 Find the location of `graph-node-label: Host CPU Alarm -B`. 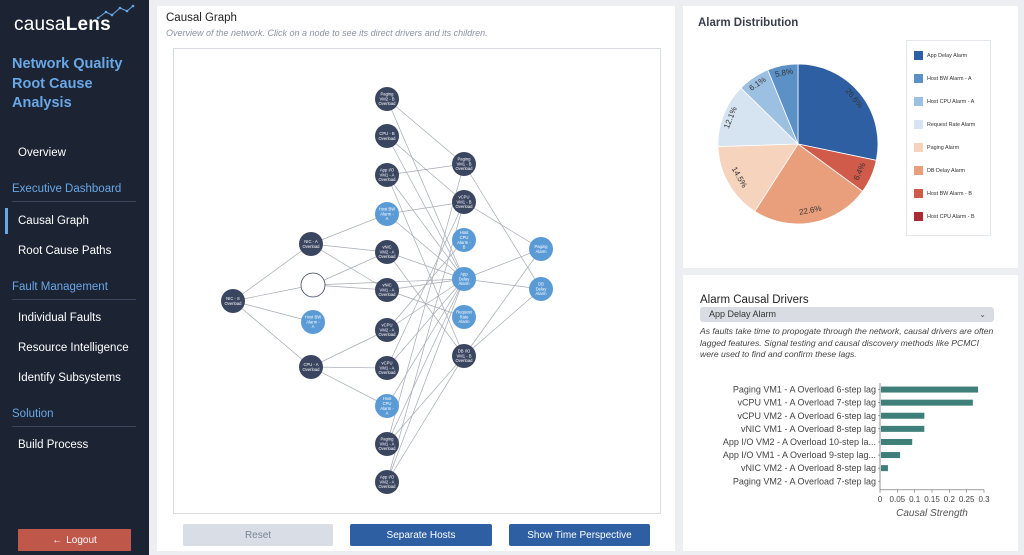

graph-node-label: Host CPU Alarm -B is located at coordinates (464, 239).